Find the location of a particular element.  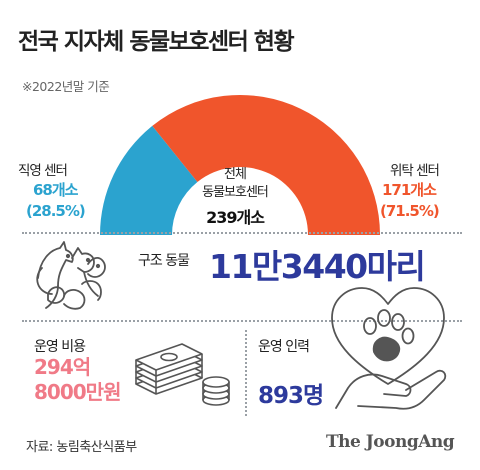

page-title: 전국 지자체 동물보호센터 현황 is located at coordinates (156, 42).